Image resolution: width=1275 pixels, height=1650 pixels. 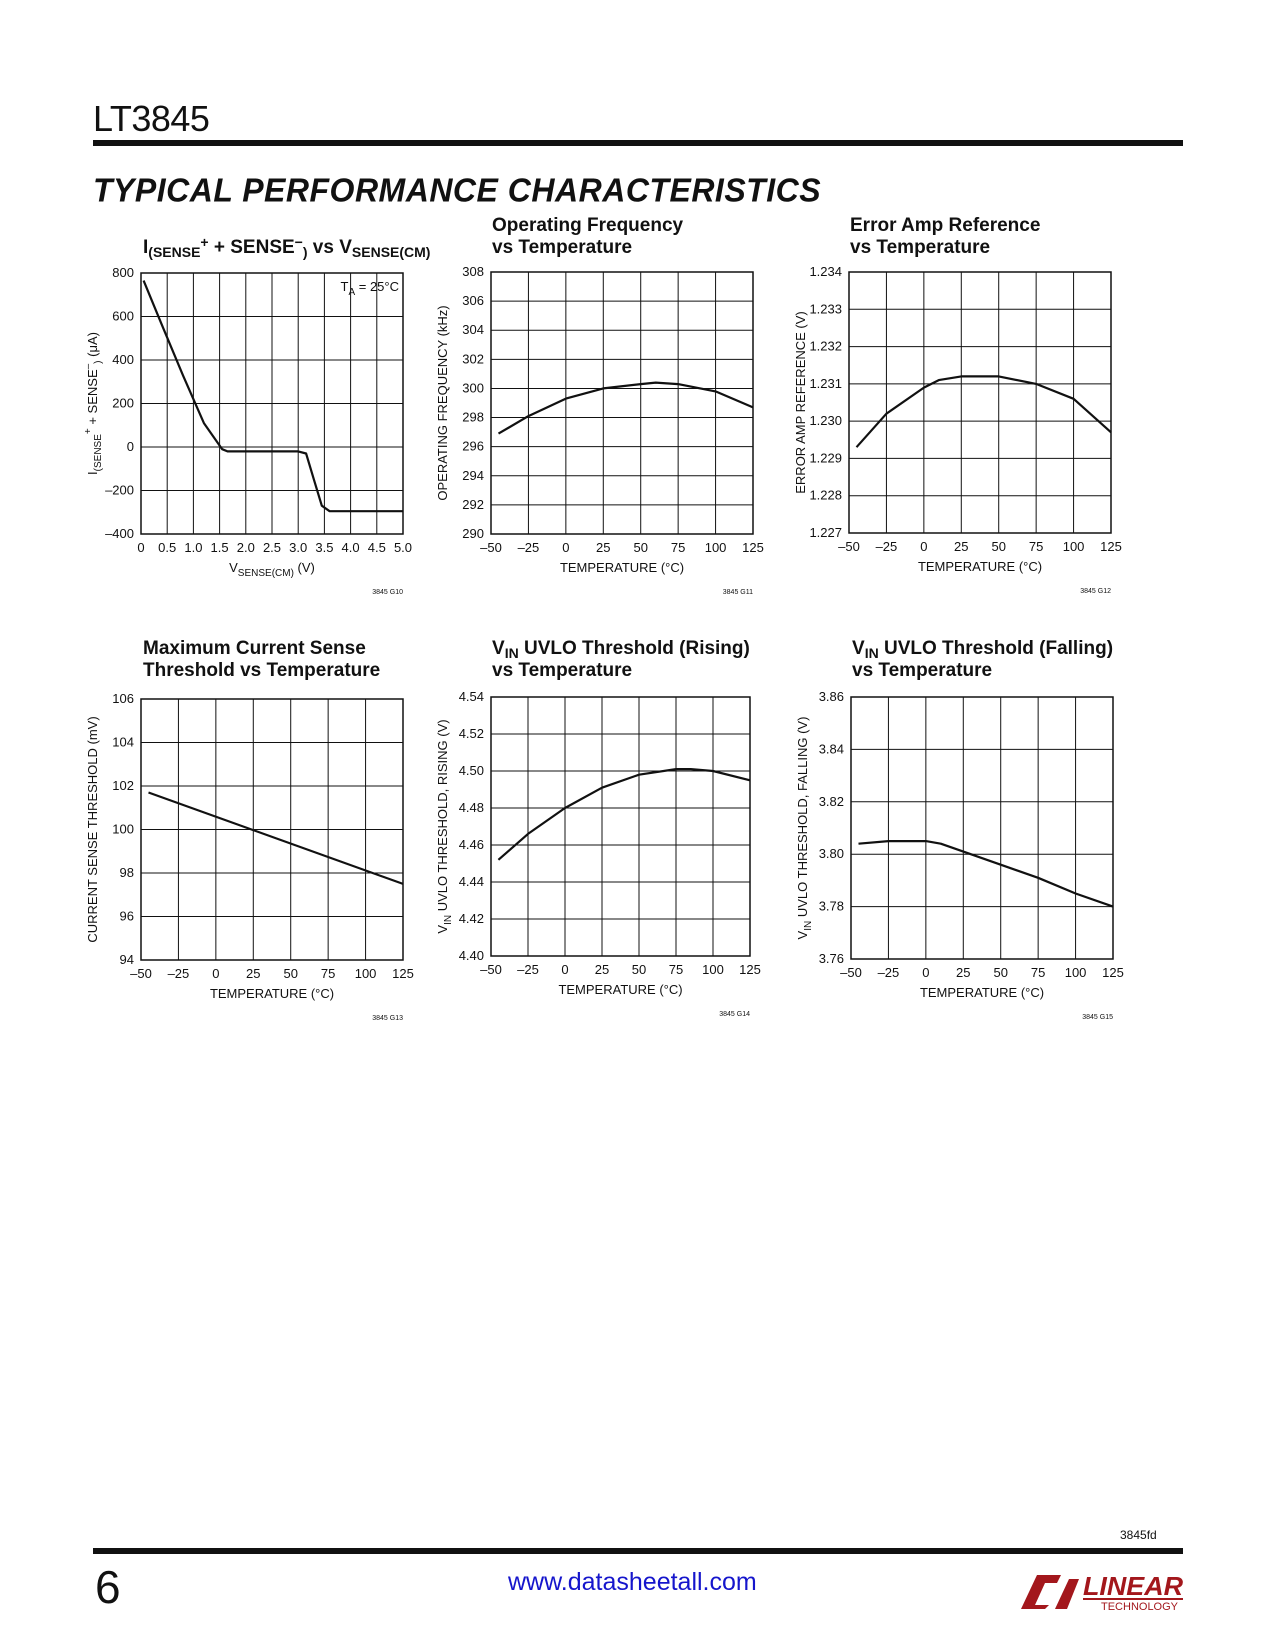 What do you see at coordinates (473, 533) in the screenshot?
I see `y-tick-label: 290` at bounding box center [473, 533].